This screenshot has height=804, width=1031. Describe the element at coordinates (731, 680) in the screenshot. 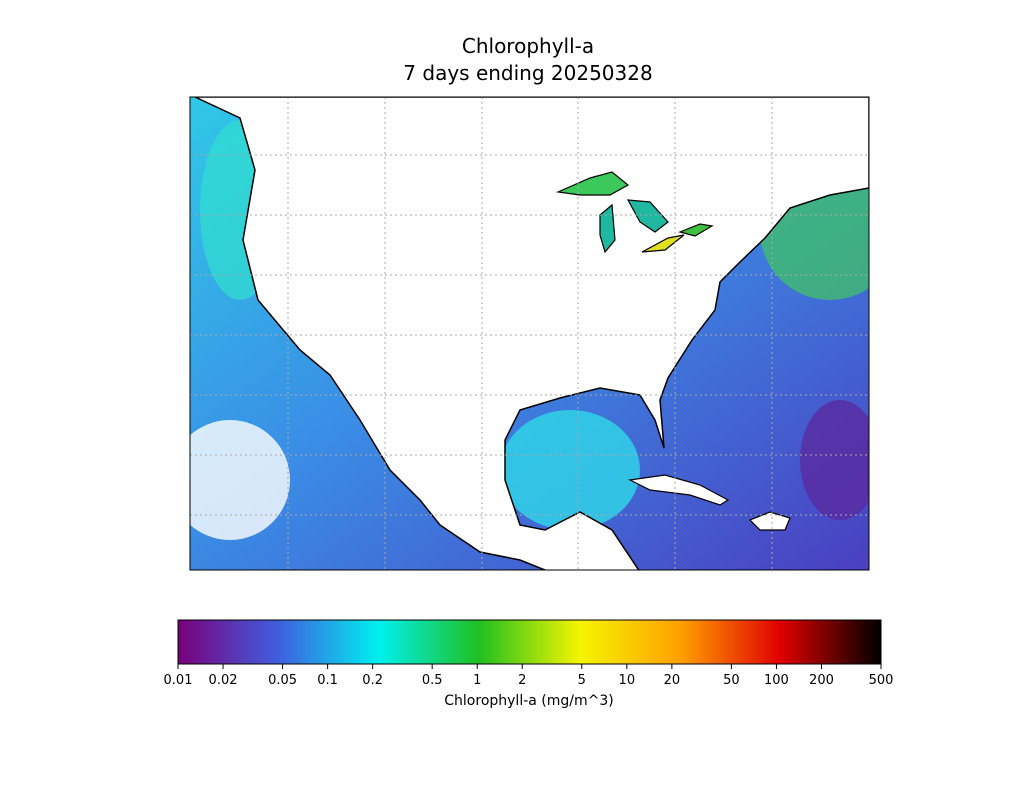

I see `colorbar-tick-label: 50` at that location.